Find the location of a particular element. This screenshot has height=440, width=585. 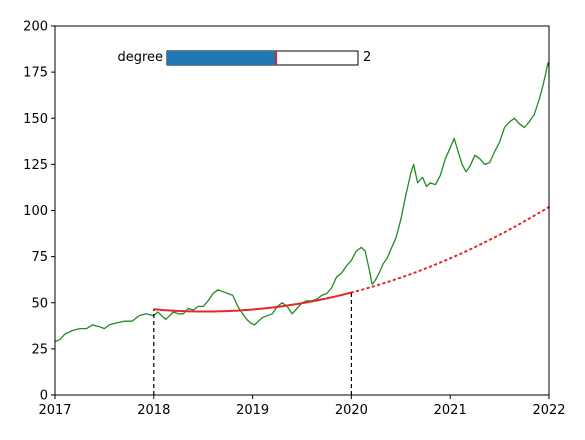

x-tick-label: 2018 is located at coordinates (153, 410).